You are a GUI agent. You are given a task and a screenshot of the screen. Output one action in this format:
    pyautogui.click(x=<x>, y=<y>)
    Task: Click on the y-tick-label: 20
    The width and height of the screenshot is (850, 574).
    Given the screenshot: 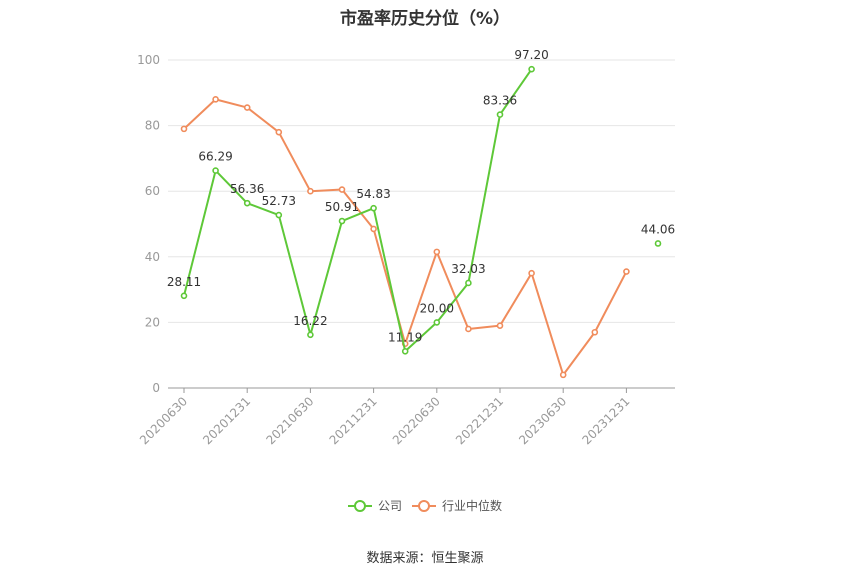 What is the action you would take?
    pyautogui.click(x=152, y=322)
    